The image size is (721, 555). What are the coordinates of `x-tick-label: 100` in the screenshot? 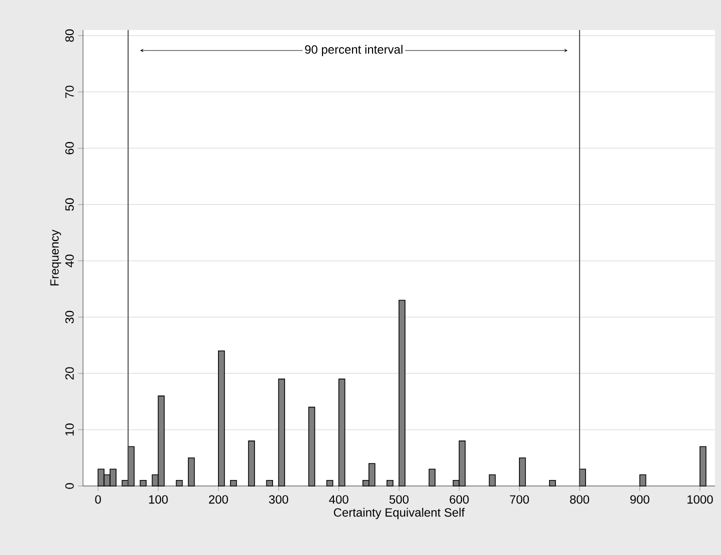 It's located at (158, 499).